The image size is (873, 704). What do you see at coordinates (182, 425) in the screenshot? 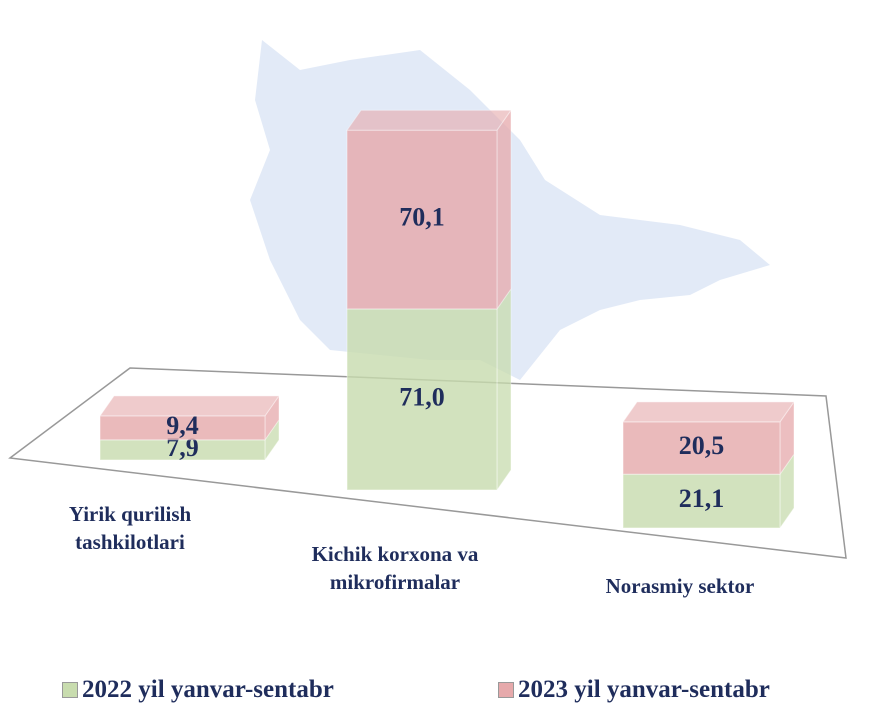
I see `data-label: 9,4` at bounding box center [182, 425].